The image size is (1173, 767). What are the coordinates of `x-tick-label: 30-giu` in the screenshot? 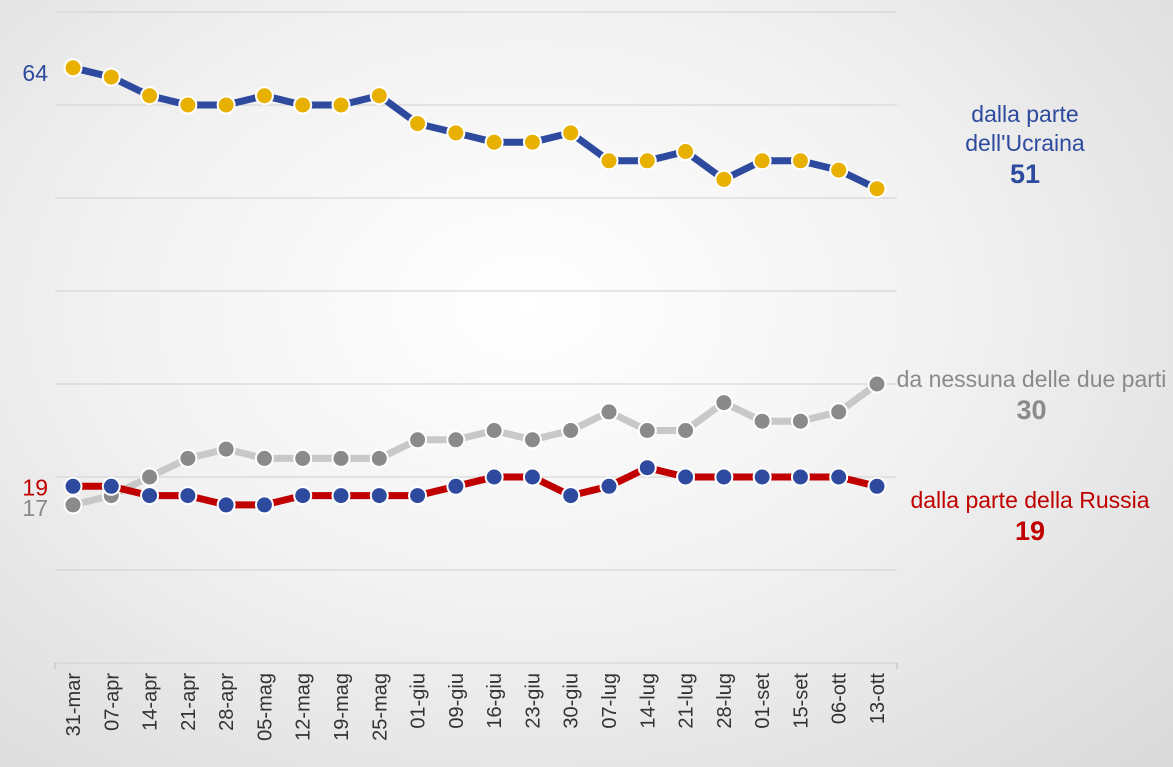 It's located at (572, 701).